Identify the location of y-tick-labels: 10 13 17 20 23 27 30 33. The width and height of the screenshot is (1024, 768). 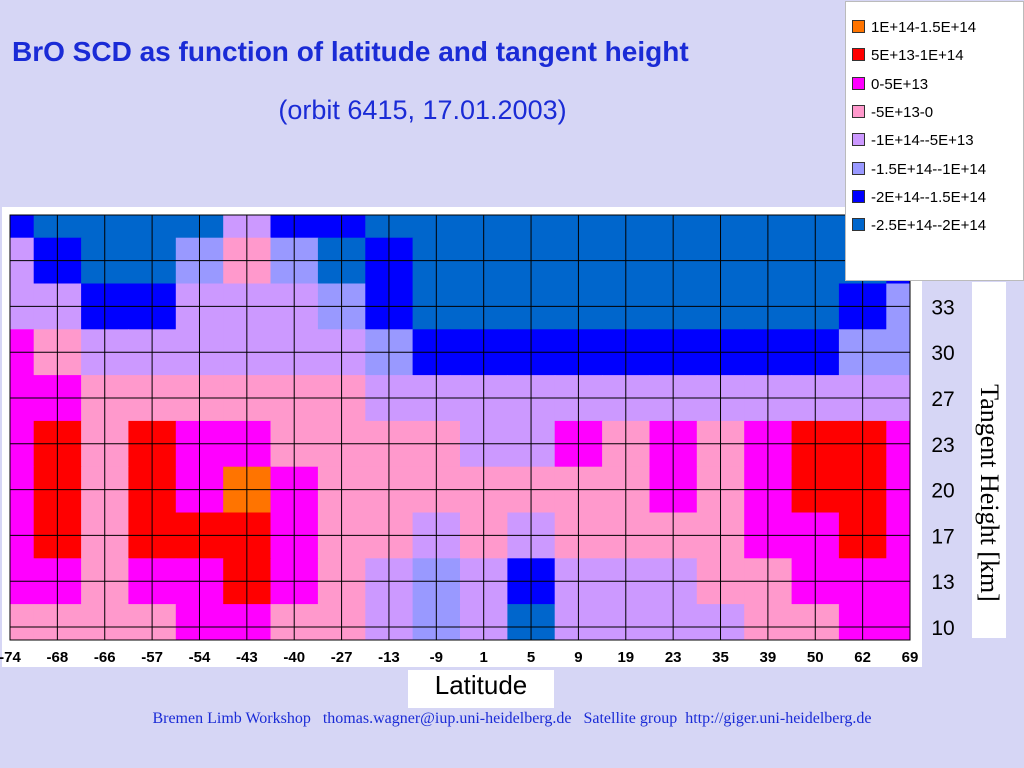
(942, 468).